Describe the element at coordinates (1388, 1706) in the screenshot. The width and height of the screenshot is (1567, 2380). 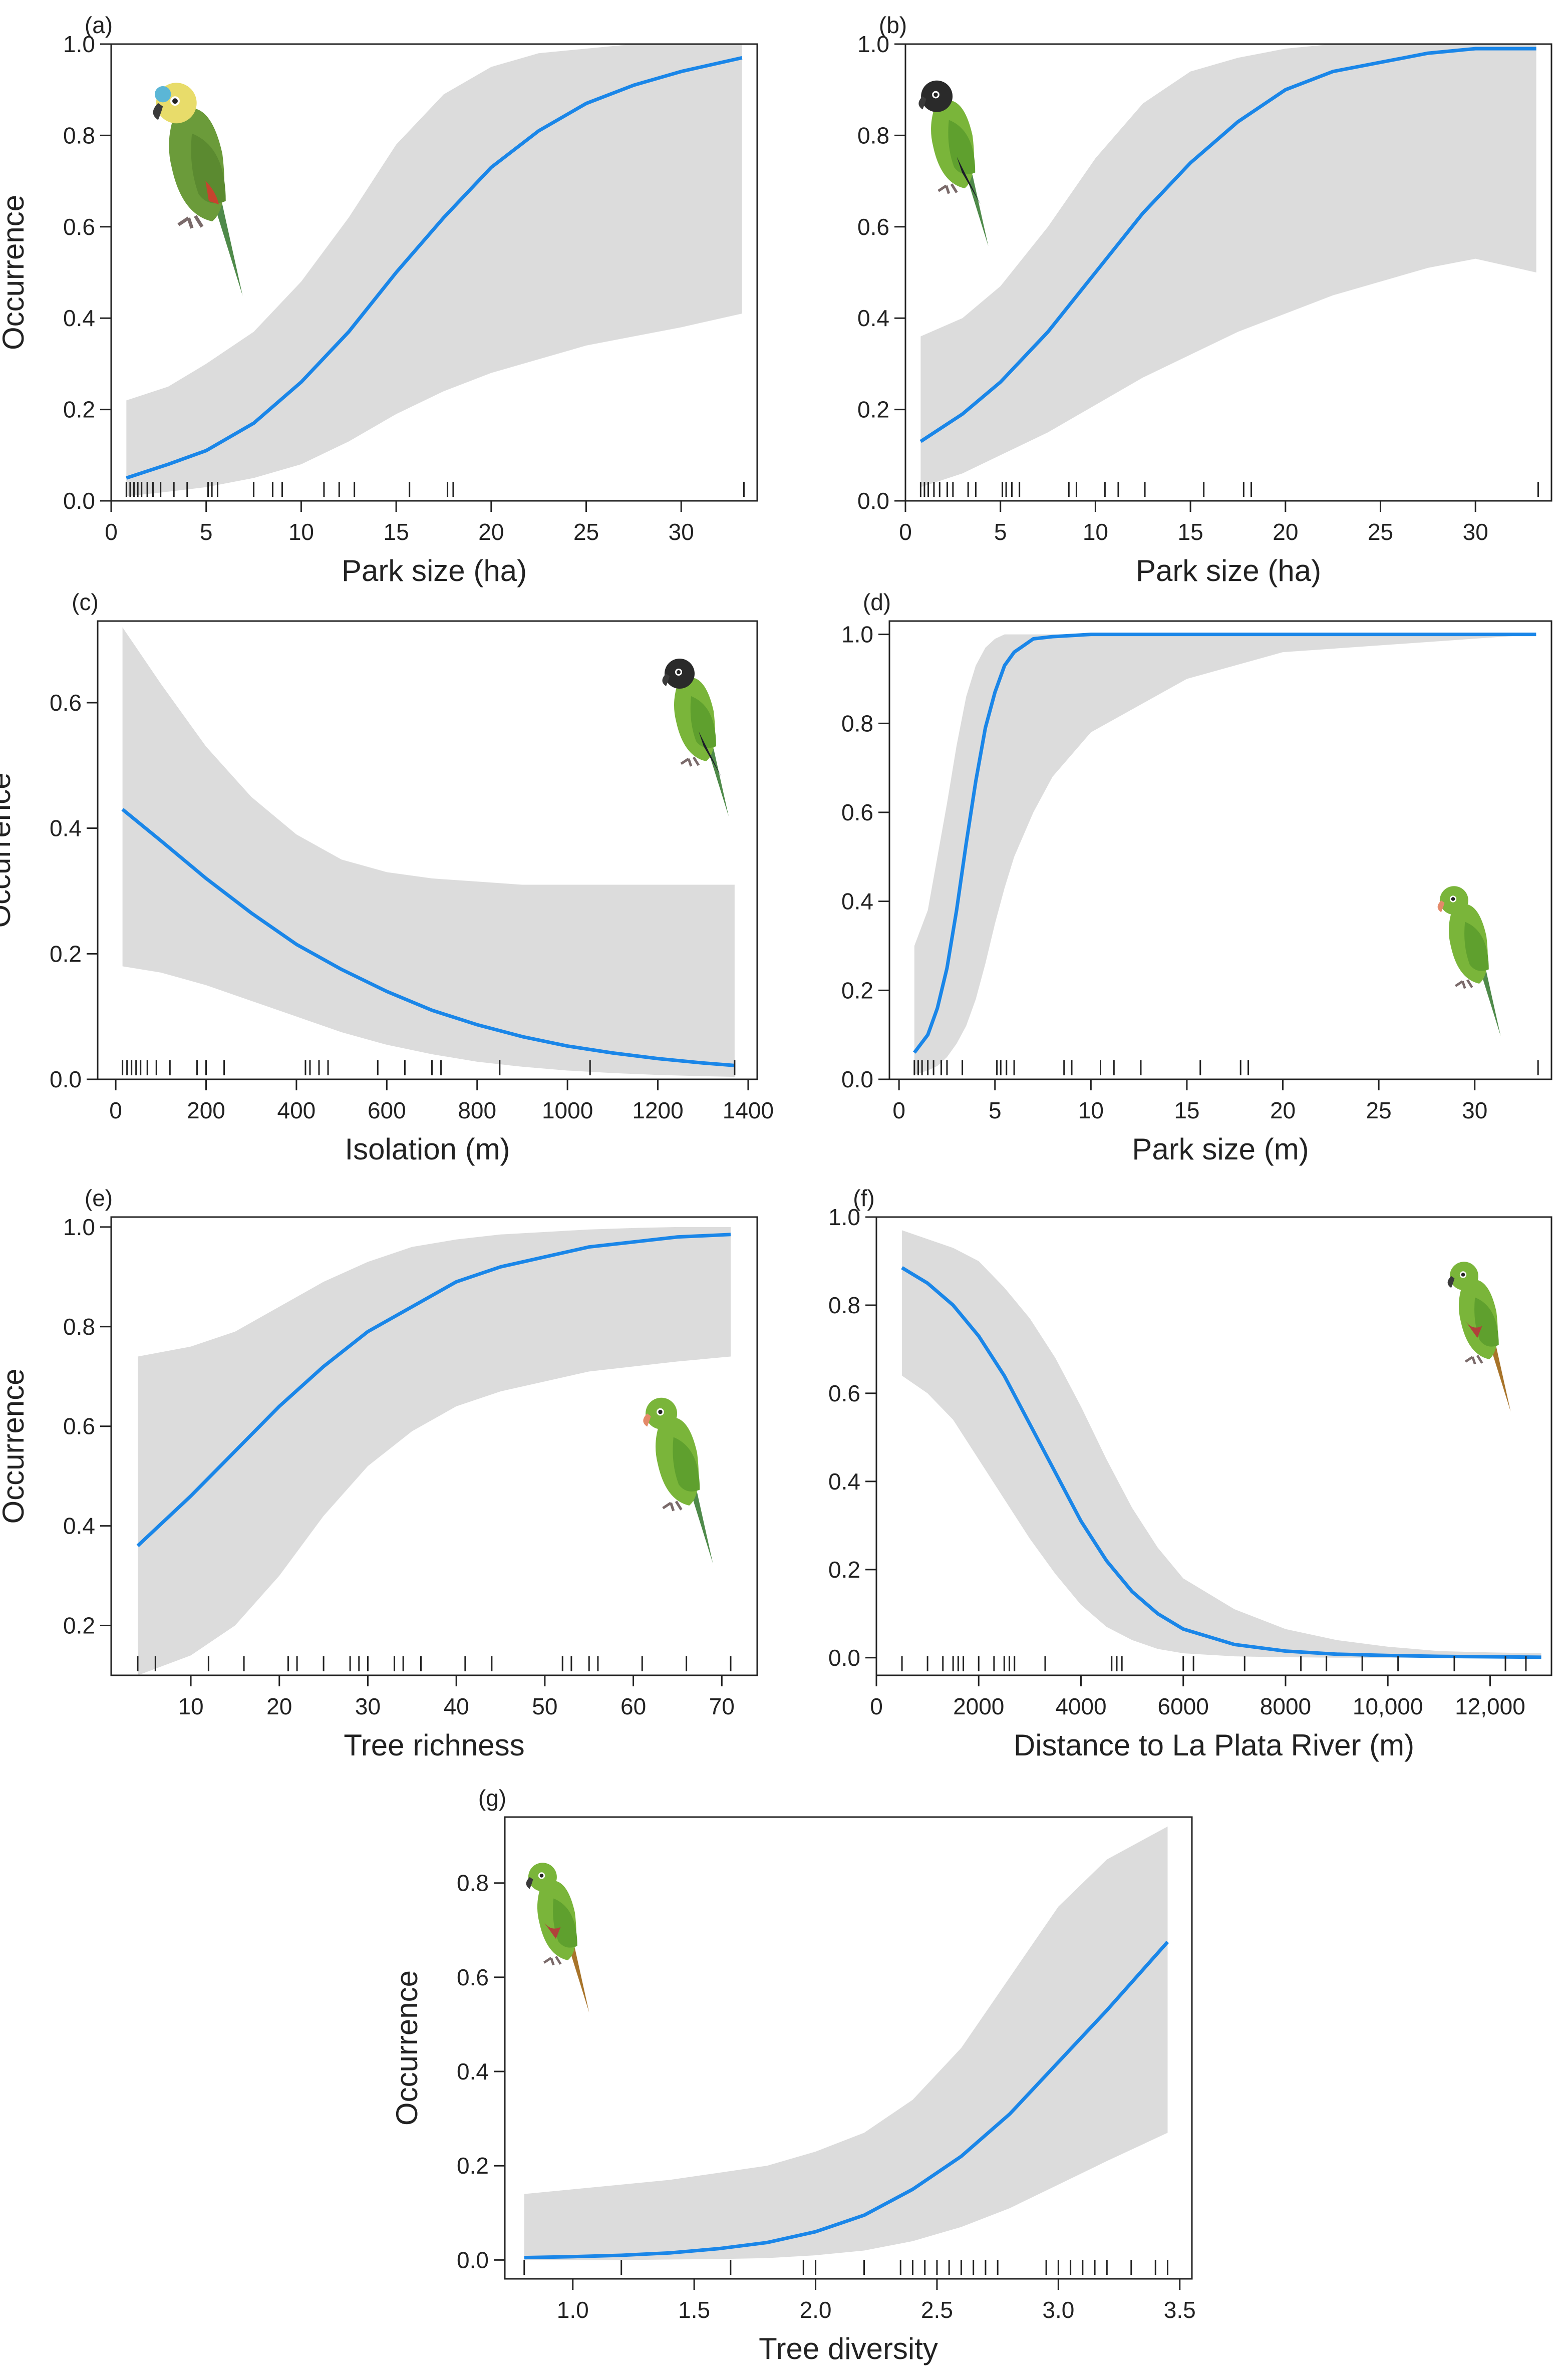
I see `x-tick-label: 10,000` at that location.